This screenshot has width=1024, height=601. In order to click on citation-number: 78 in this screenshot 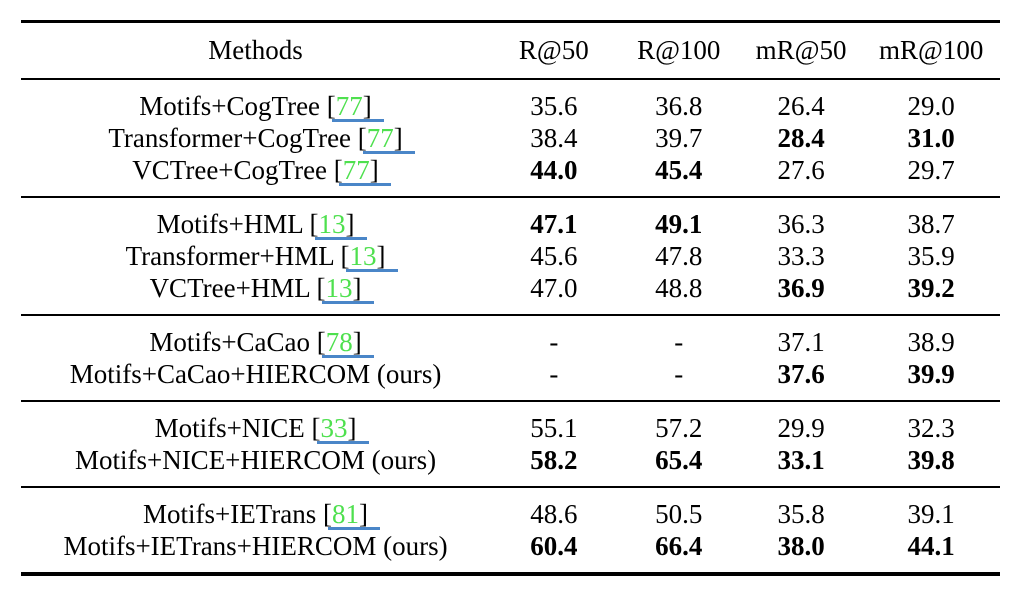, I will do `click(339, 342)`.